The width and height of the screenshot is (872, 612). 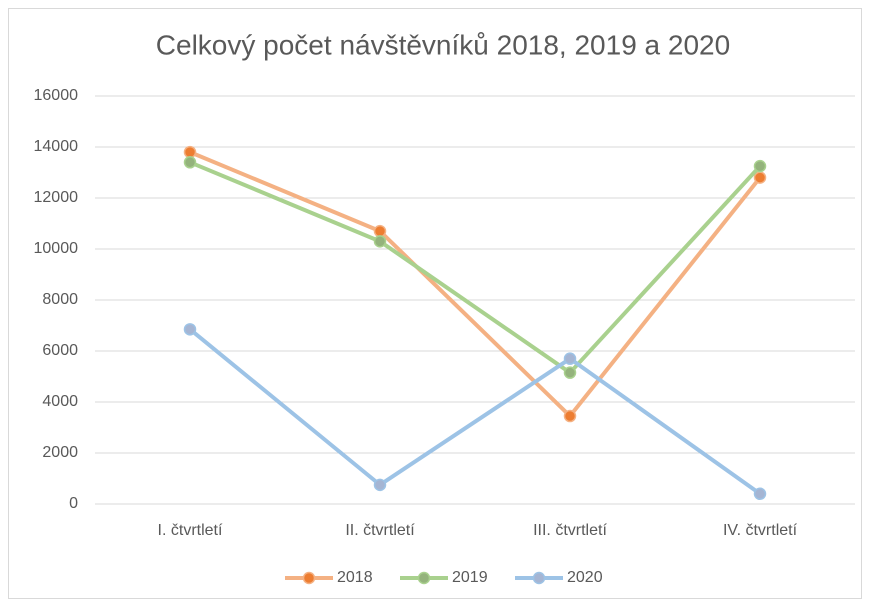 What do you see at coordinates (760, 530) in the screenshot?
I see `x-tick-label: IV. čtvrtletí` at bounding box center [760, 530].